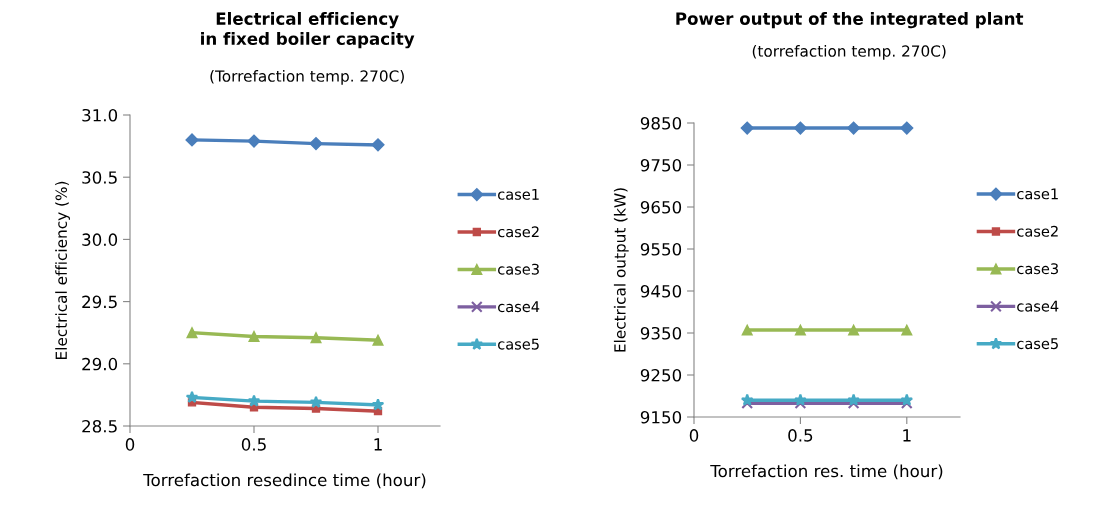  Describe the element at coordinates (62, 270) in the screenshot. I see `y-axis-title: Electrical efficiency (%)` at that location.